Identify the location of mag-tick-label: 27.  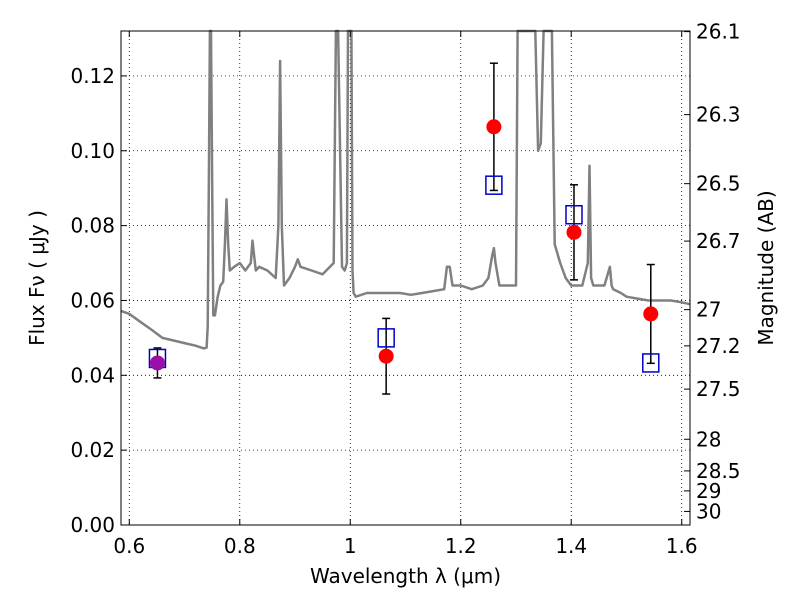
(708, 310).